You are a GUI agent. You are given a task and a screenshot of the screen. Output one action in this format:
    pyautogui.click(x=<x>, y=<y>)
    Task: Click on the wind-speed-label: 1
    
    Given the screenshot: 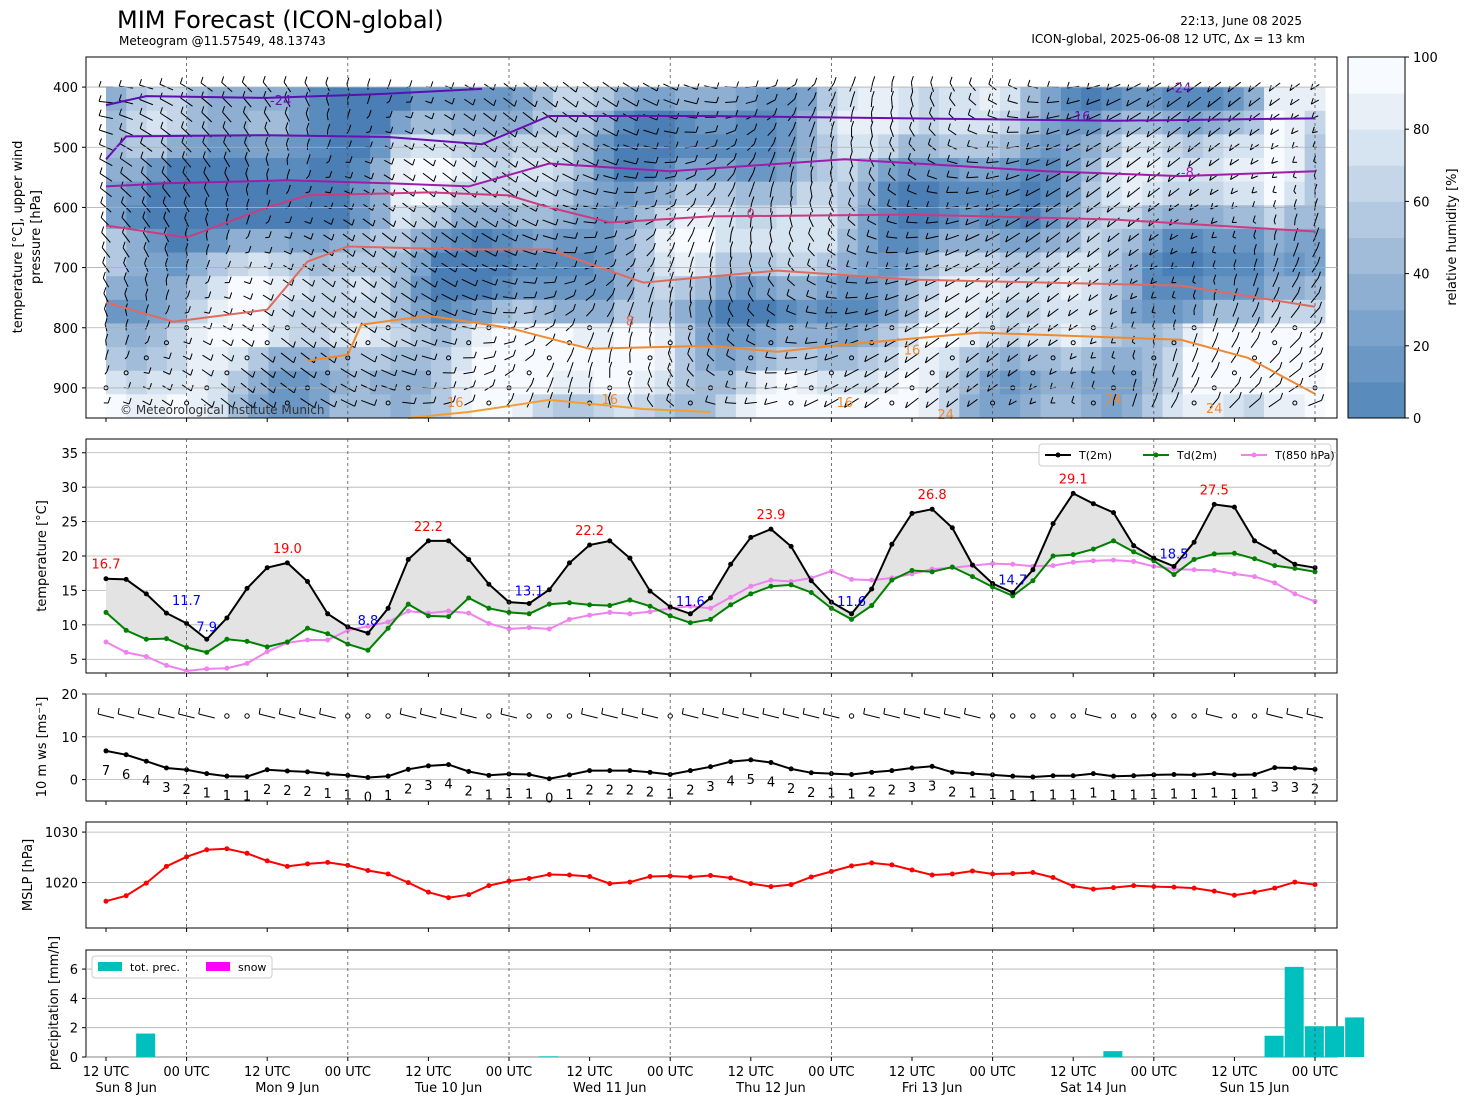 What is the action you would take?
    pyautogui.click(x=1033, y=797)
    